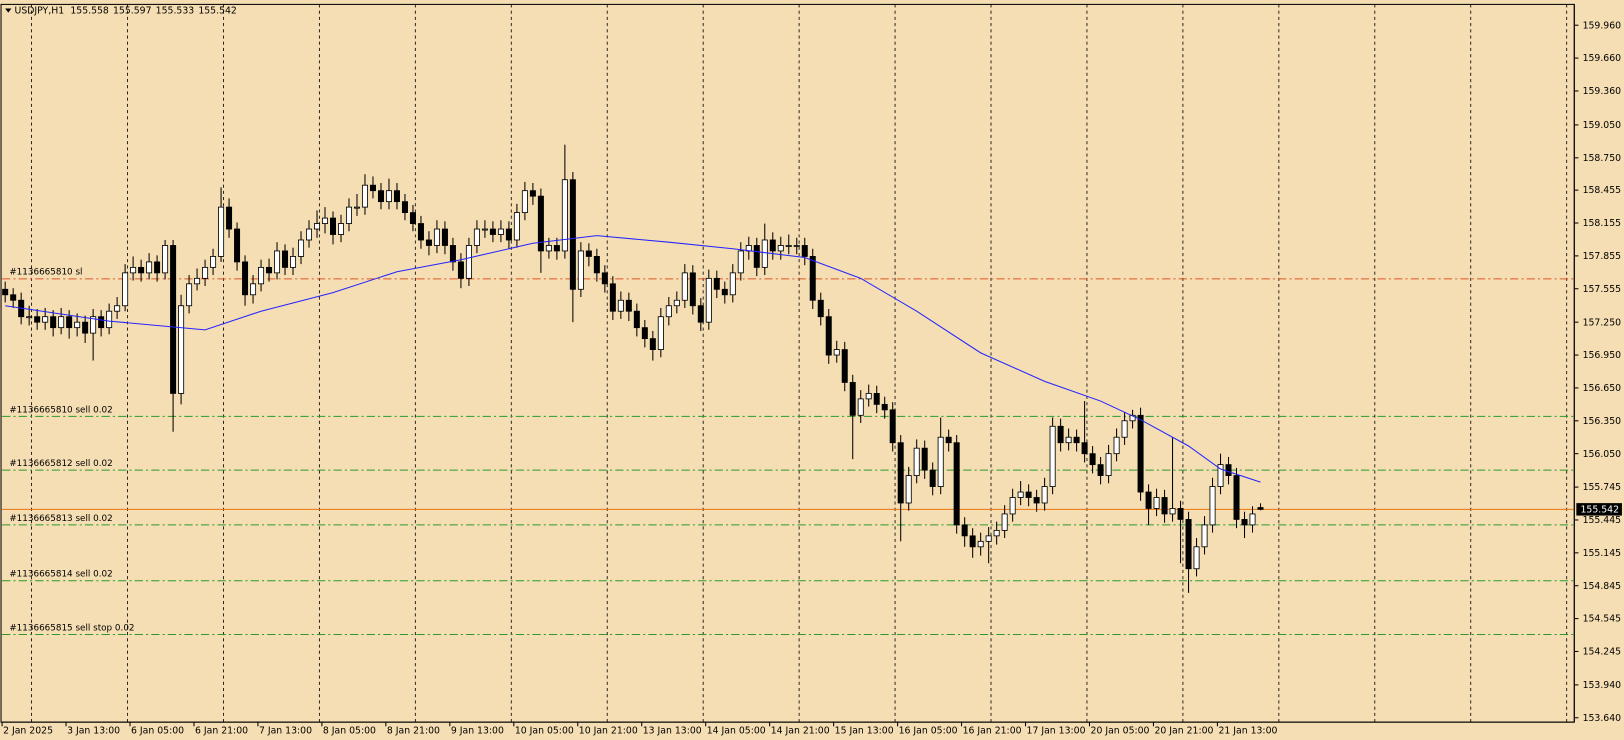 Image resolution: width=1624 pixels, height=740 pixels. Describe the element at coordinates (1602, 487) in the screenshot. I see `y-tick-label: 155.745` at that location.